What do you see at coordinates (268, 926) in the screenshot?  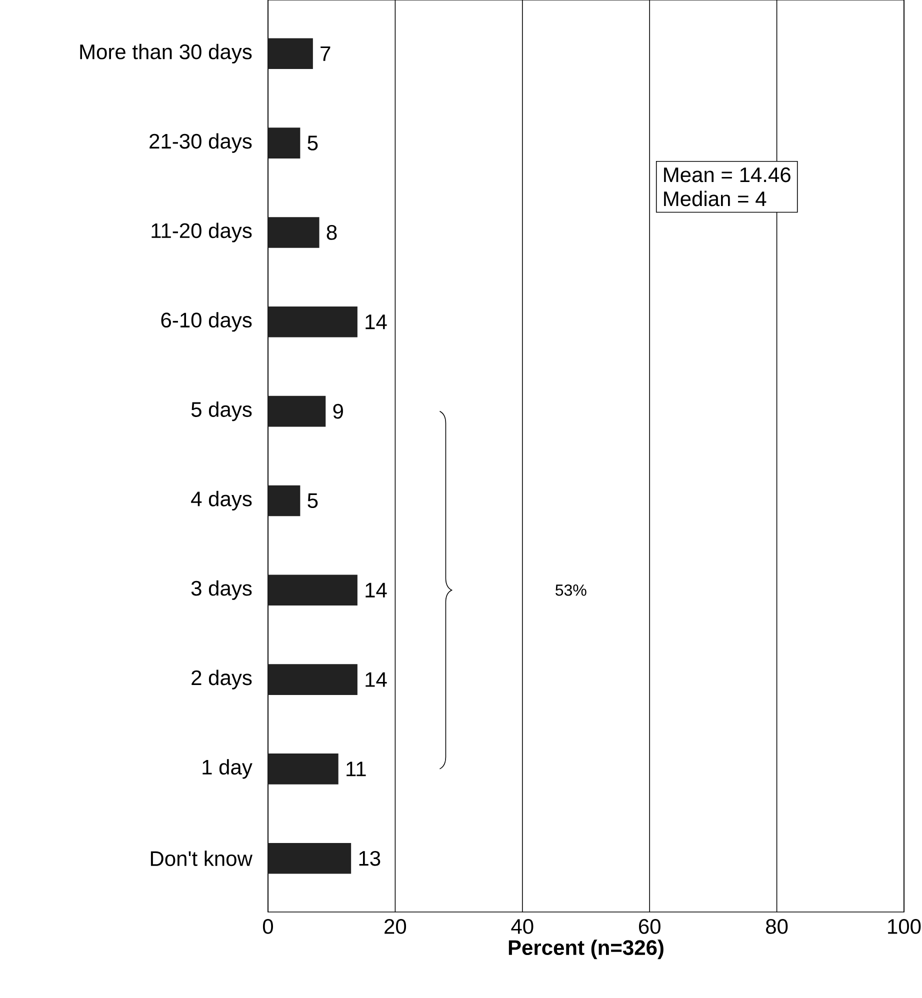 I see `x-tick-label: 0` at bounding box center [268, 926].